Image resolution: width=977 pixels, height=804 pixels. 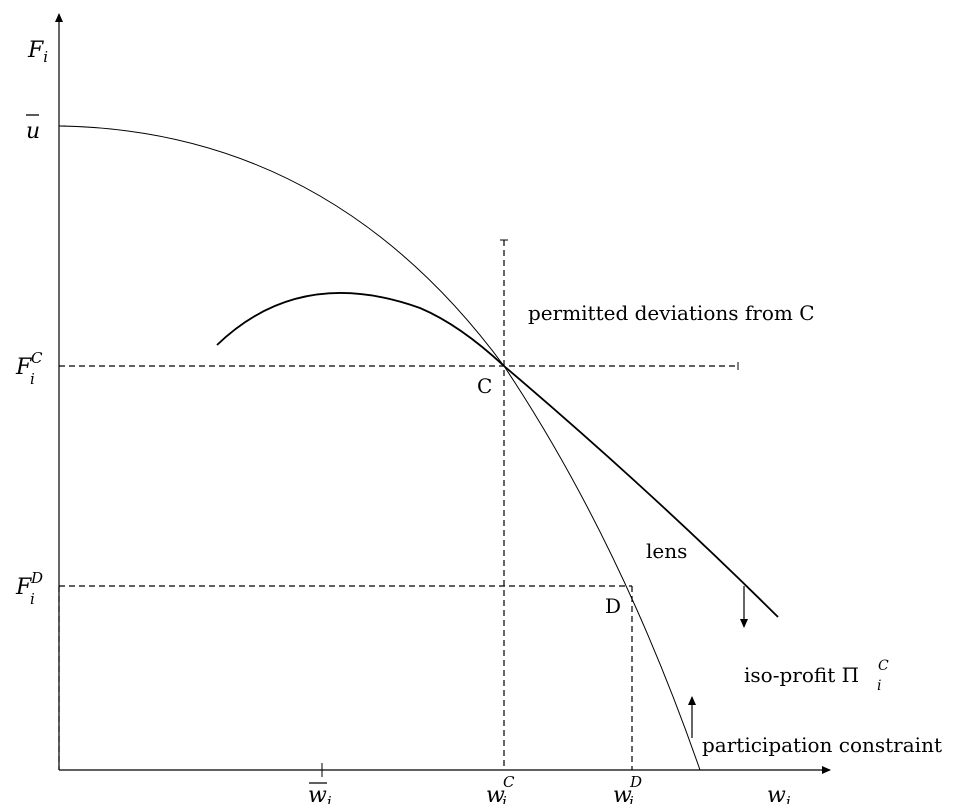 What do you see at coordinates (613, 606) in the screenshot?
I see `point-d-label: D` at bounding box center [613, 606].